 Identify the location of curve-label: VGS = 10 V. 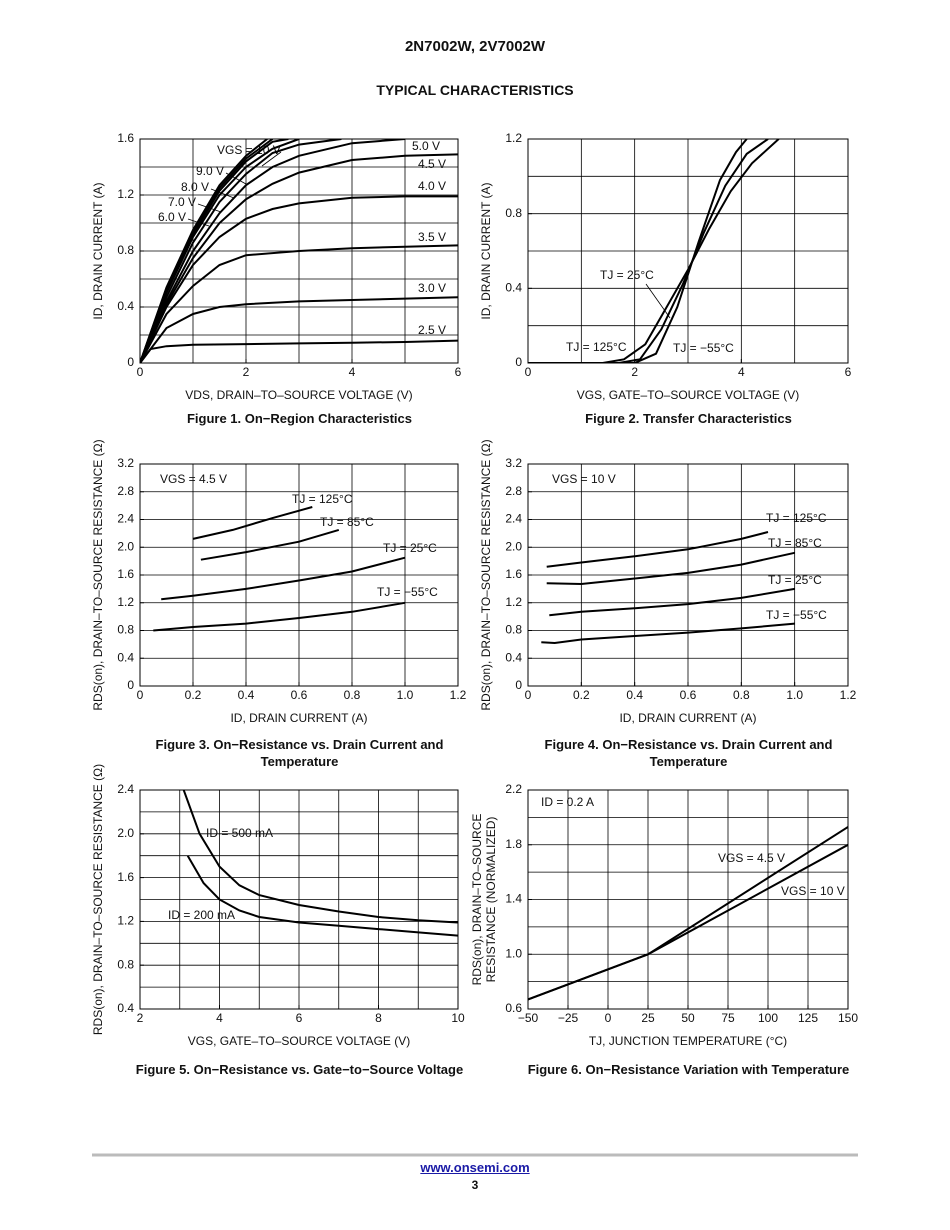
(813, 891).